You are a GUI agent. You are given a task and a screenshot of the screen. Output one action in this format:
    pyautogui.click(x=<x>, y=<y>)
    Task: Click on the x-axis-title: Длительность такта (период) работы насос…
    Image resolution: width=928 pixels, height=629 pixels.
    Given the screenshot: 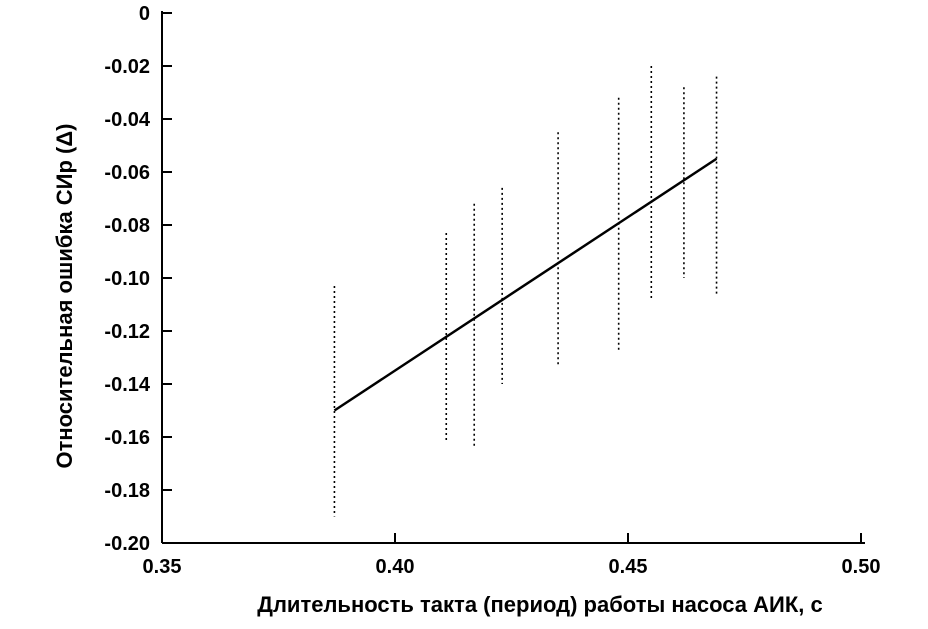 What is the action you would take?
    pyautogui.click(x=539, y=604)
    